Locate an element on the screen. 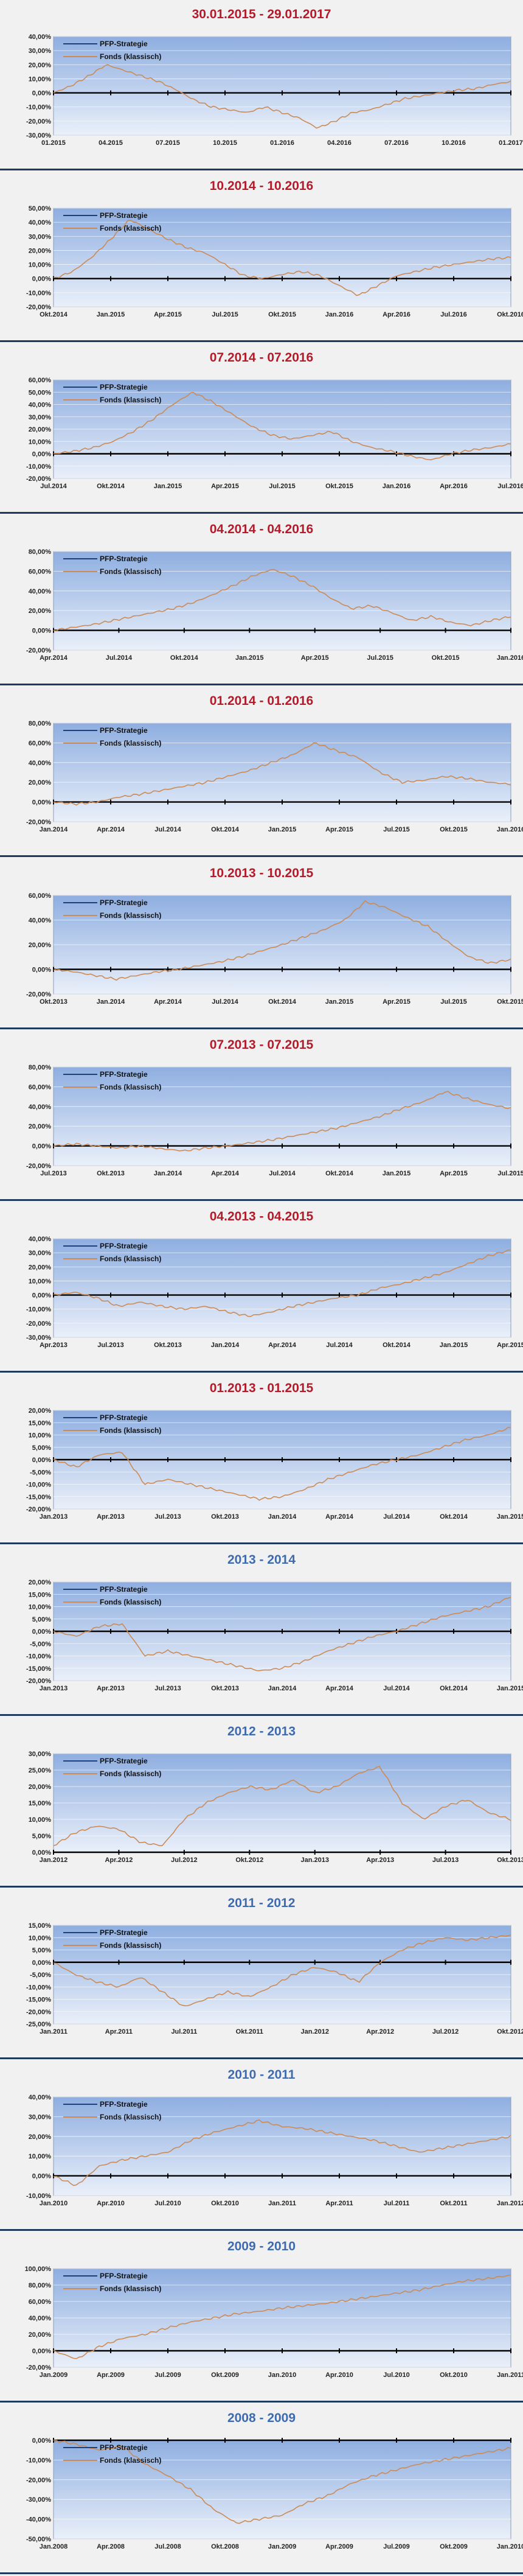 This screenshot has width=523, height=2576. x-tick-label: Jan.2016 is located at coordinates (510, 829).